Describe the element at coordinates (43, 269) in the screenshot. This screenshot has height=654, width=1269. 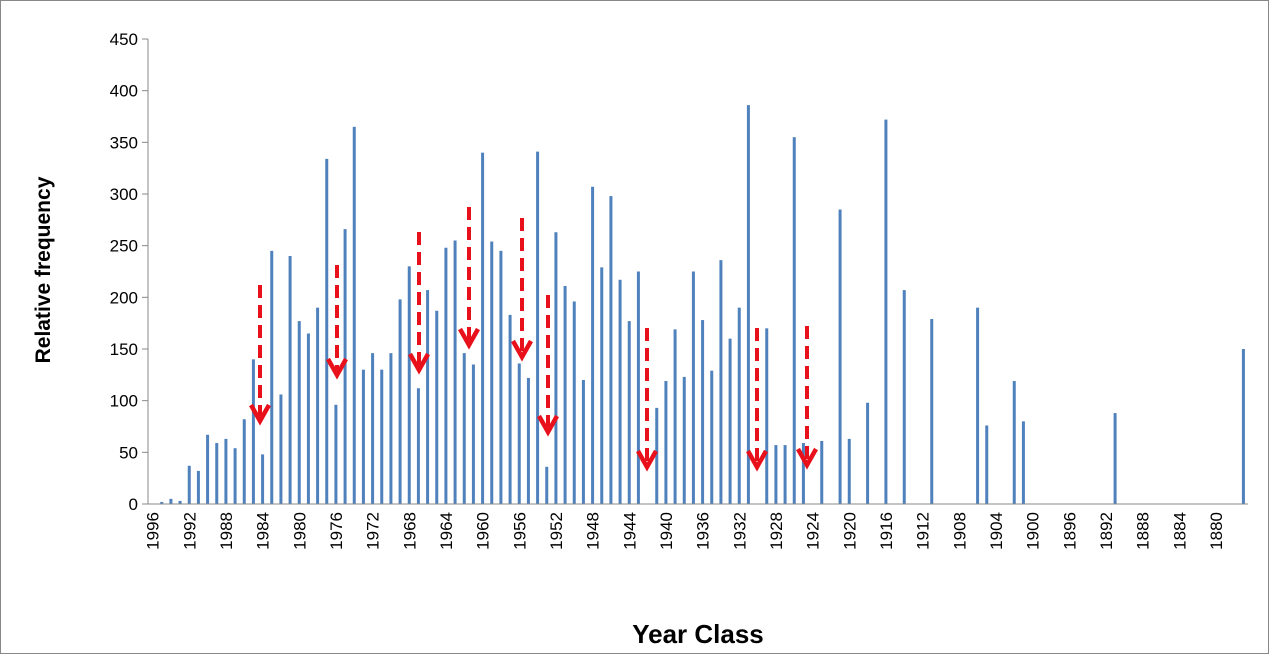
I see `y-axis-title: Relative frequency` at that location.